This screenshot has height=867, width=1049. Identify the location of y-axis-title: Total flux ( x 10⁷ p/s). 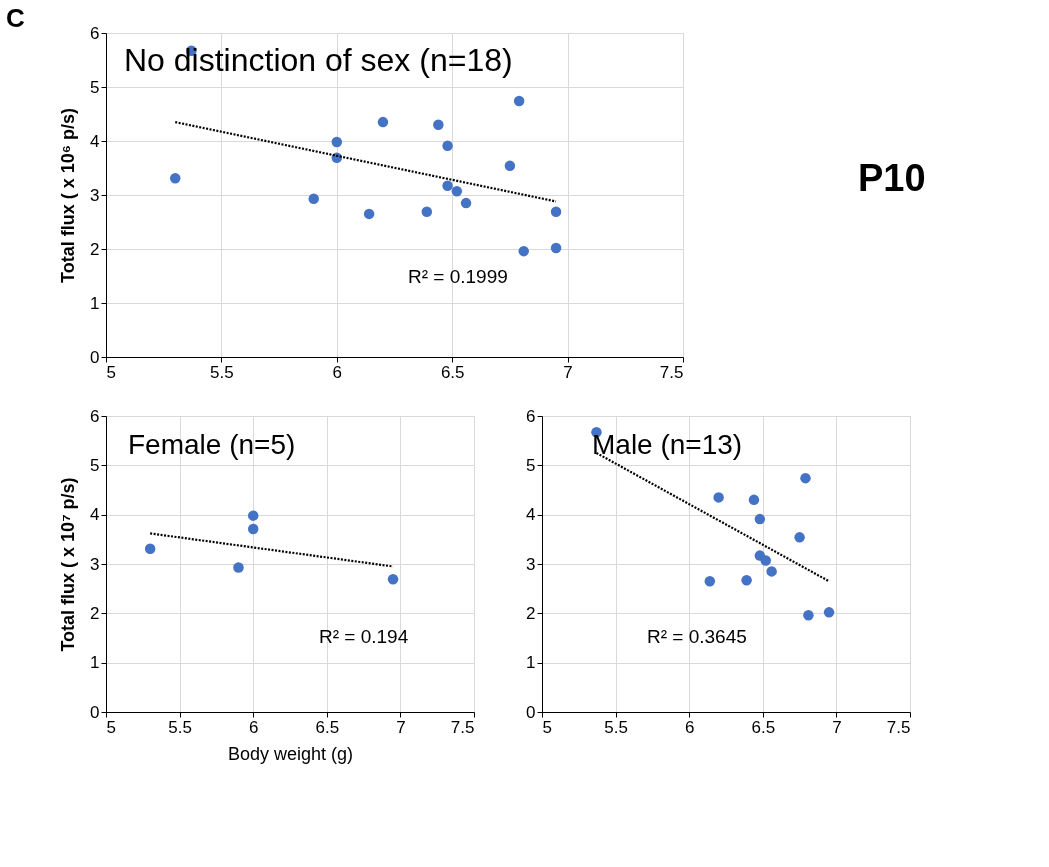
(68, 564).